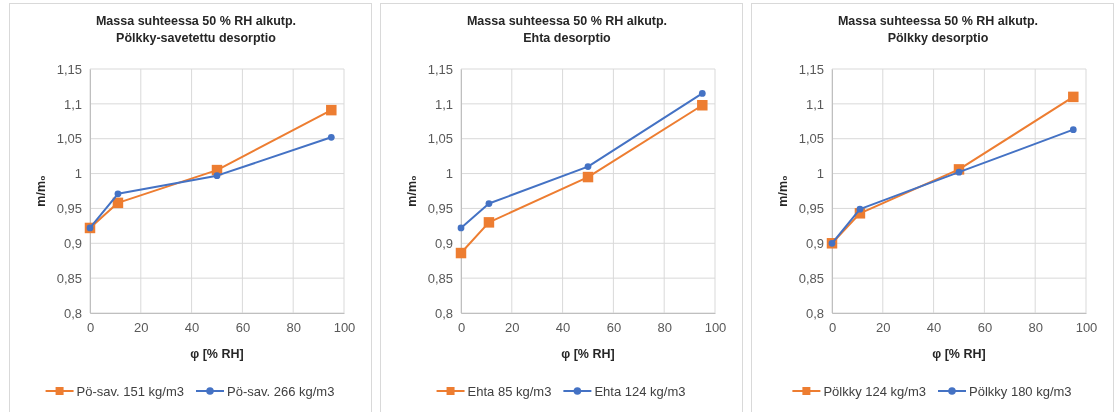  I want to click on chart-subtitle: Pölkky-savetettu desorptio, so click(196, 38).